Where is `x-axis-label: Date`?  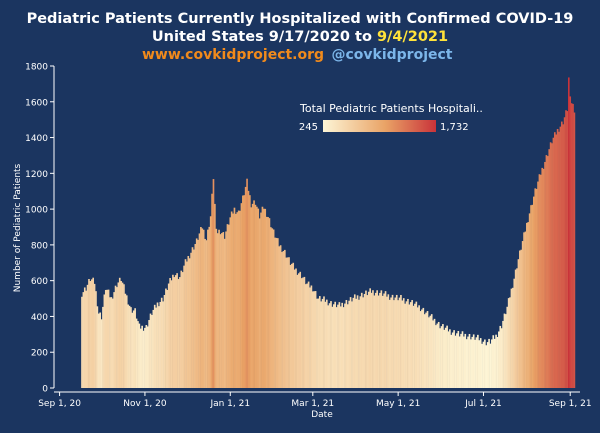 x-axis-label: Date is located at coordinates (322, 415).